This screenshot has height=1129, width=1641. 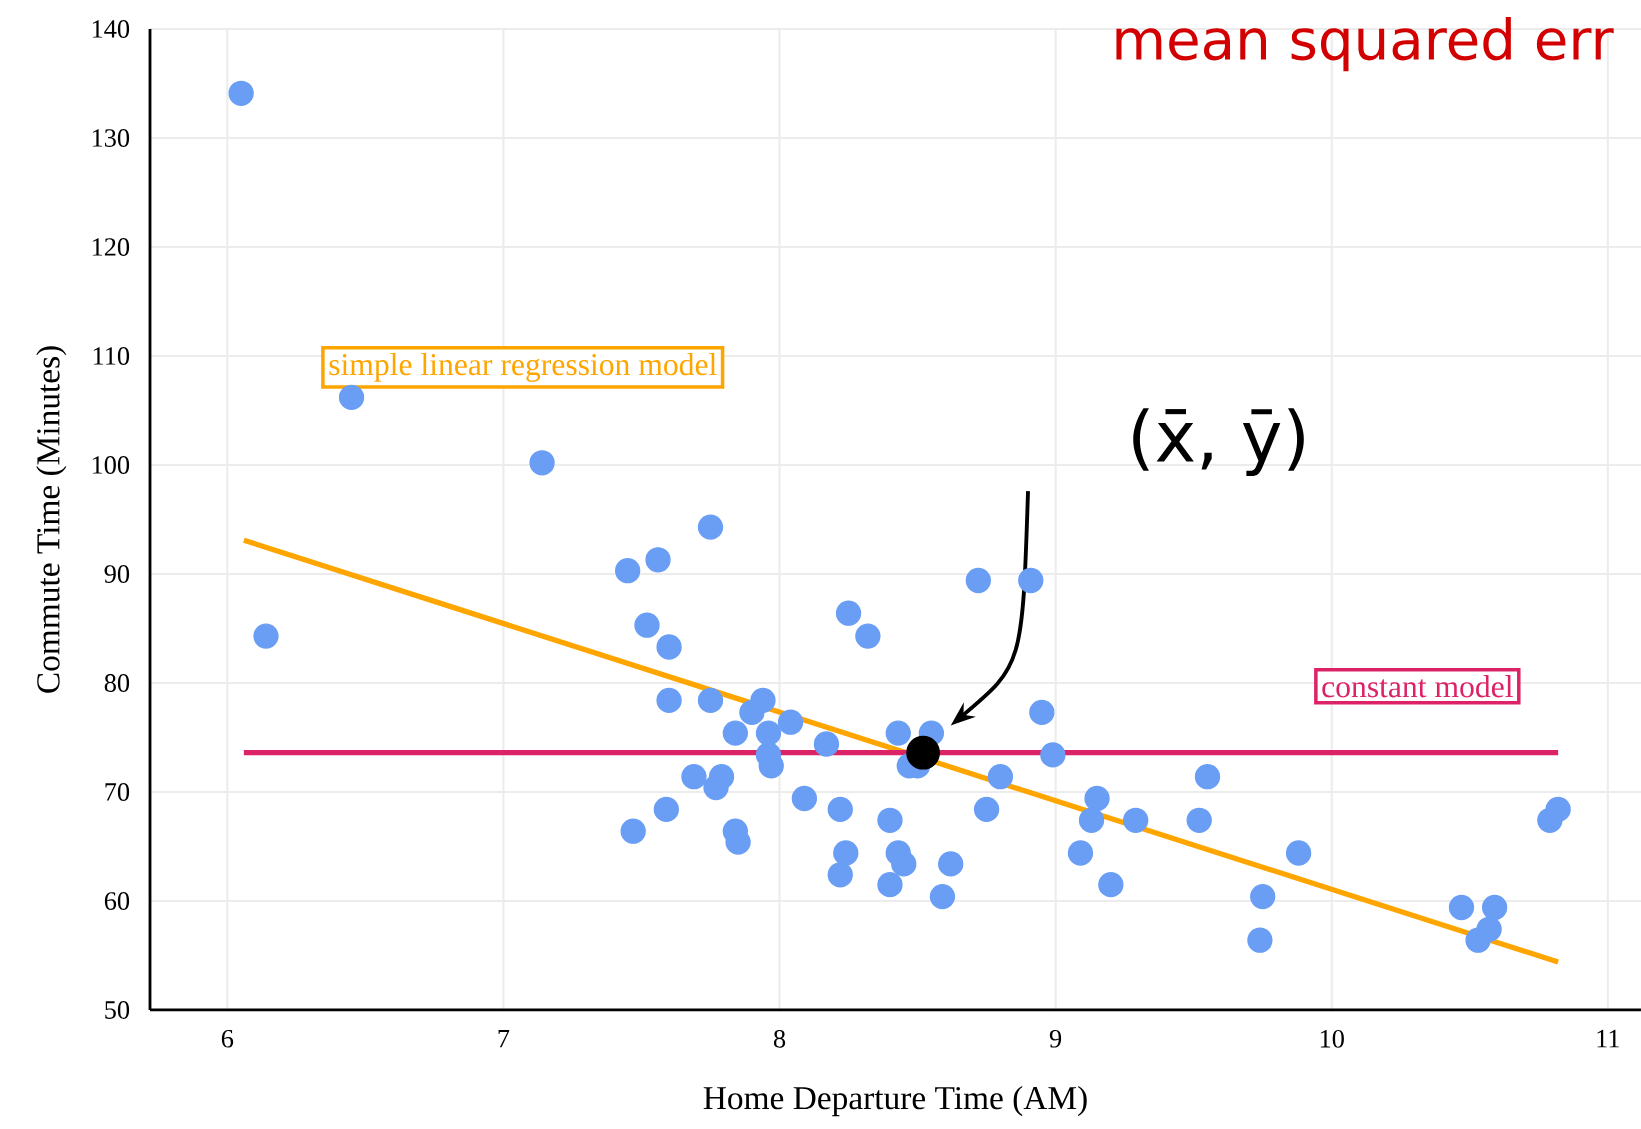 I want to click on x-tick-label: 9, so click(x=1055, y=1038).